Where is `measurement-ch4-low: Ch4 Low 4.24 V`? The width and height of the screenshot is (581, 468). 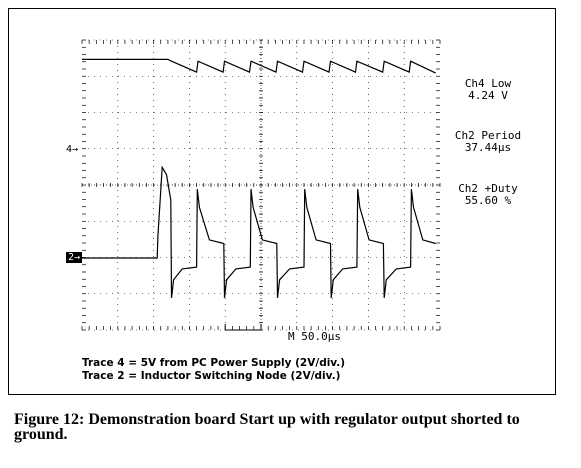
measurement-ch4-low: Ch4 Low 4.24 V is located at coordinates (488, 90).